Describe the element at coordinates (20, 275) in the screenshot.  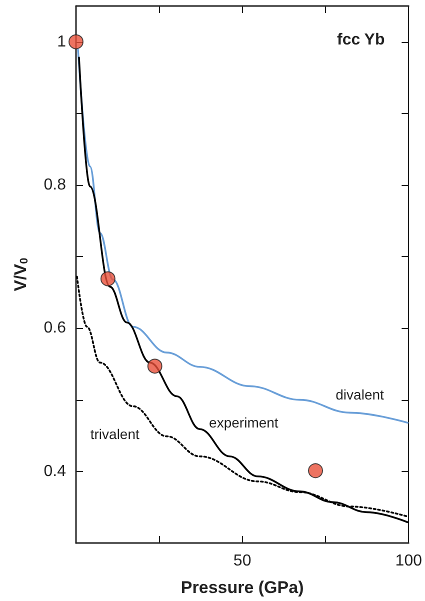
I see `y-axis-title: V/V0` at that location.